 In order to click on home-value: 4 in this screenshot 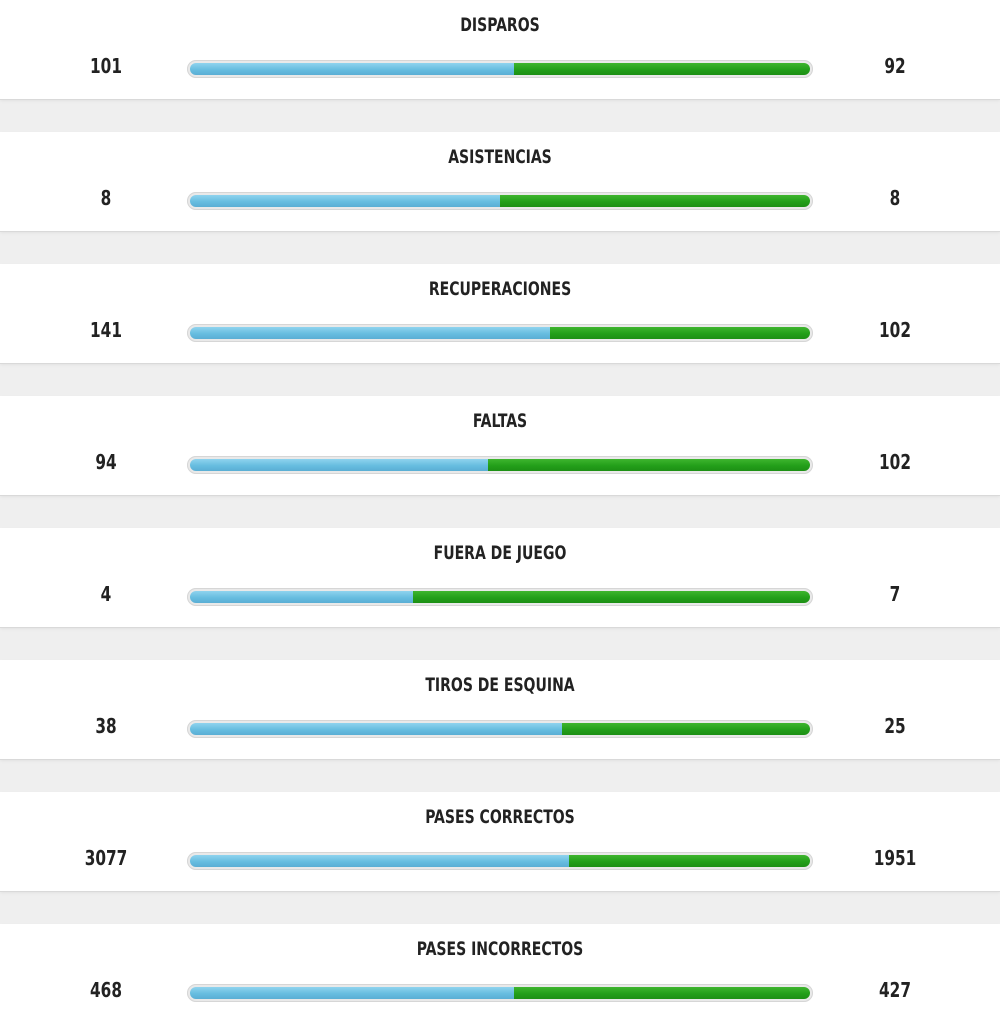, I will do `click(106, 594)`.